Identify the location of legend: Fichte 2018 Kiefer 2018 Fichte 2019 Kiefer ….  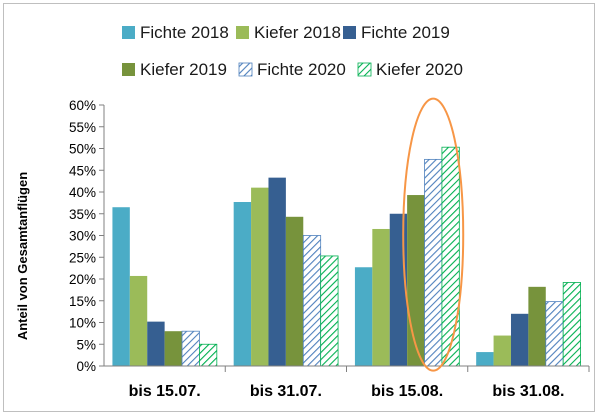
(292, 51).